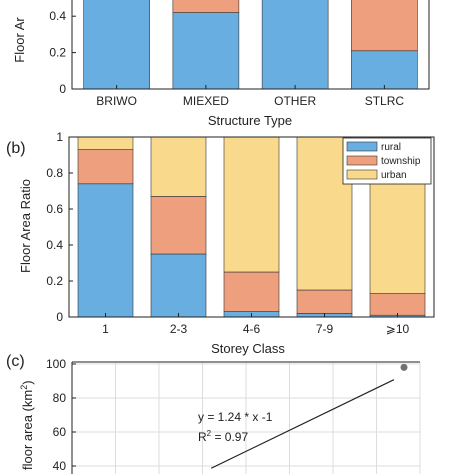  Describe the element at coordinates (61, 415) in the screenshot. I see `panel-c-y-ticks: 40 60 80 100` at that location.